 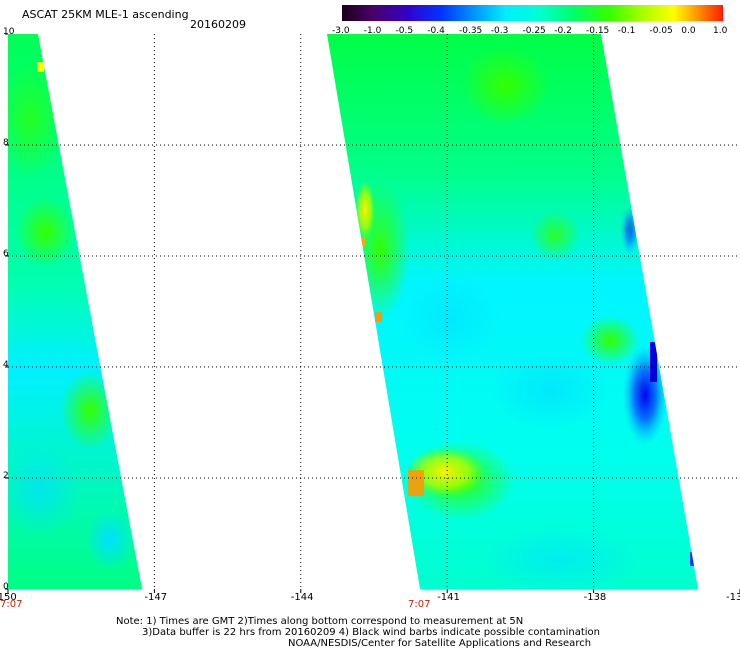 What do you see at coordinates (6, 476) in the screenshot?
I see `y-tick-label: 2` at bounding box center [6, 476].